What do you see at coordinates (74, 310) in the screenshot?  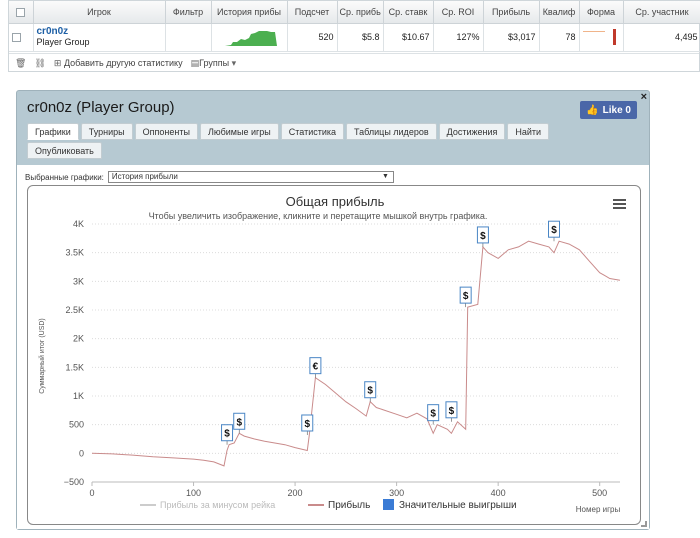 I see `y-tick-label: 2.5K` at bounding box center [74, 310].